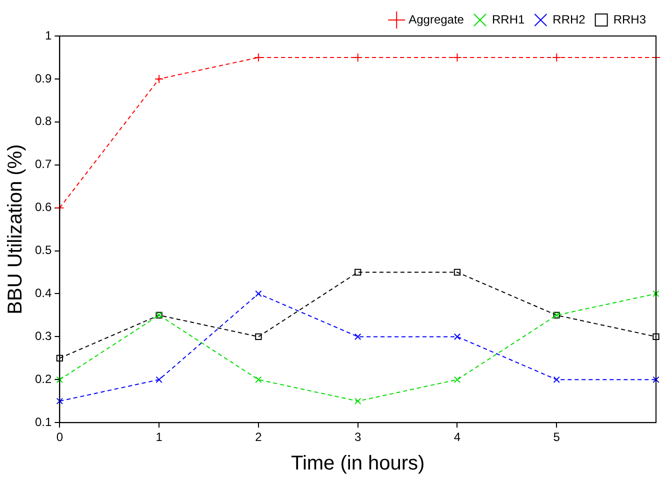 The width and height of the screenshot is (666, 480). I want to click on y-tick-label: 0.7, so click(43, 164).